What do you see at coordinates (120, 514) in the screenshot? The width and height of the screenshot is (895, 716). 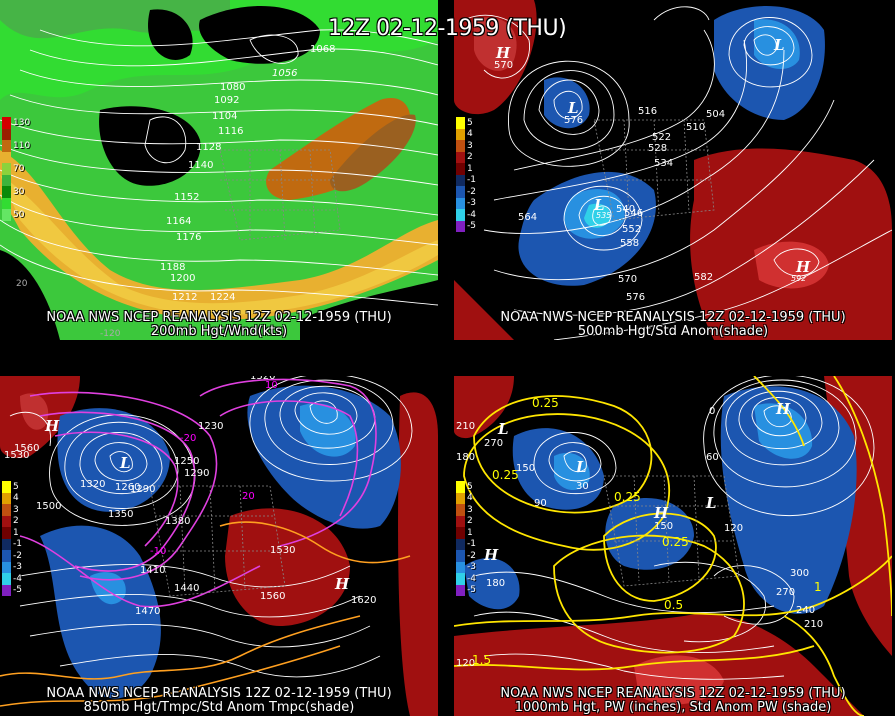 I see `contour-label: 1350` at bounding box center [120, 514].